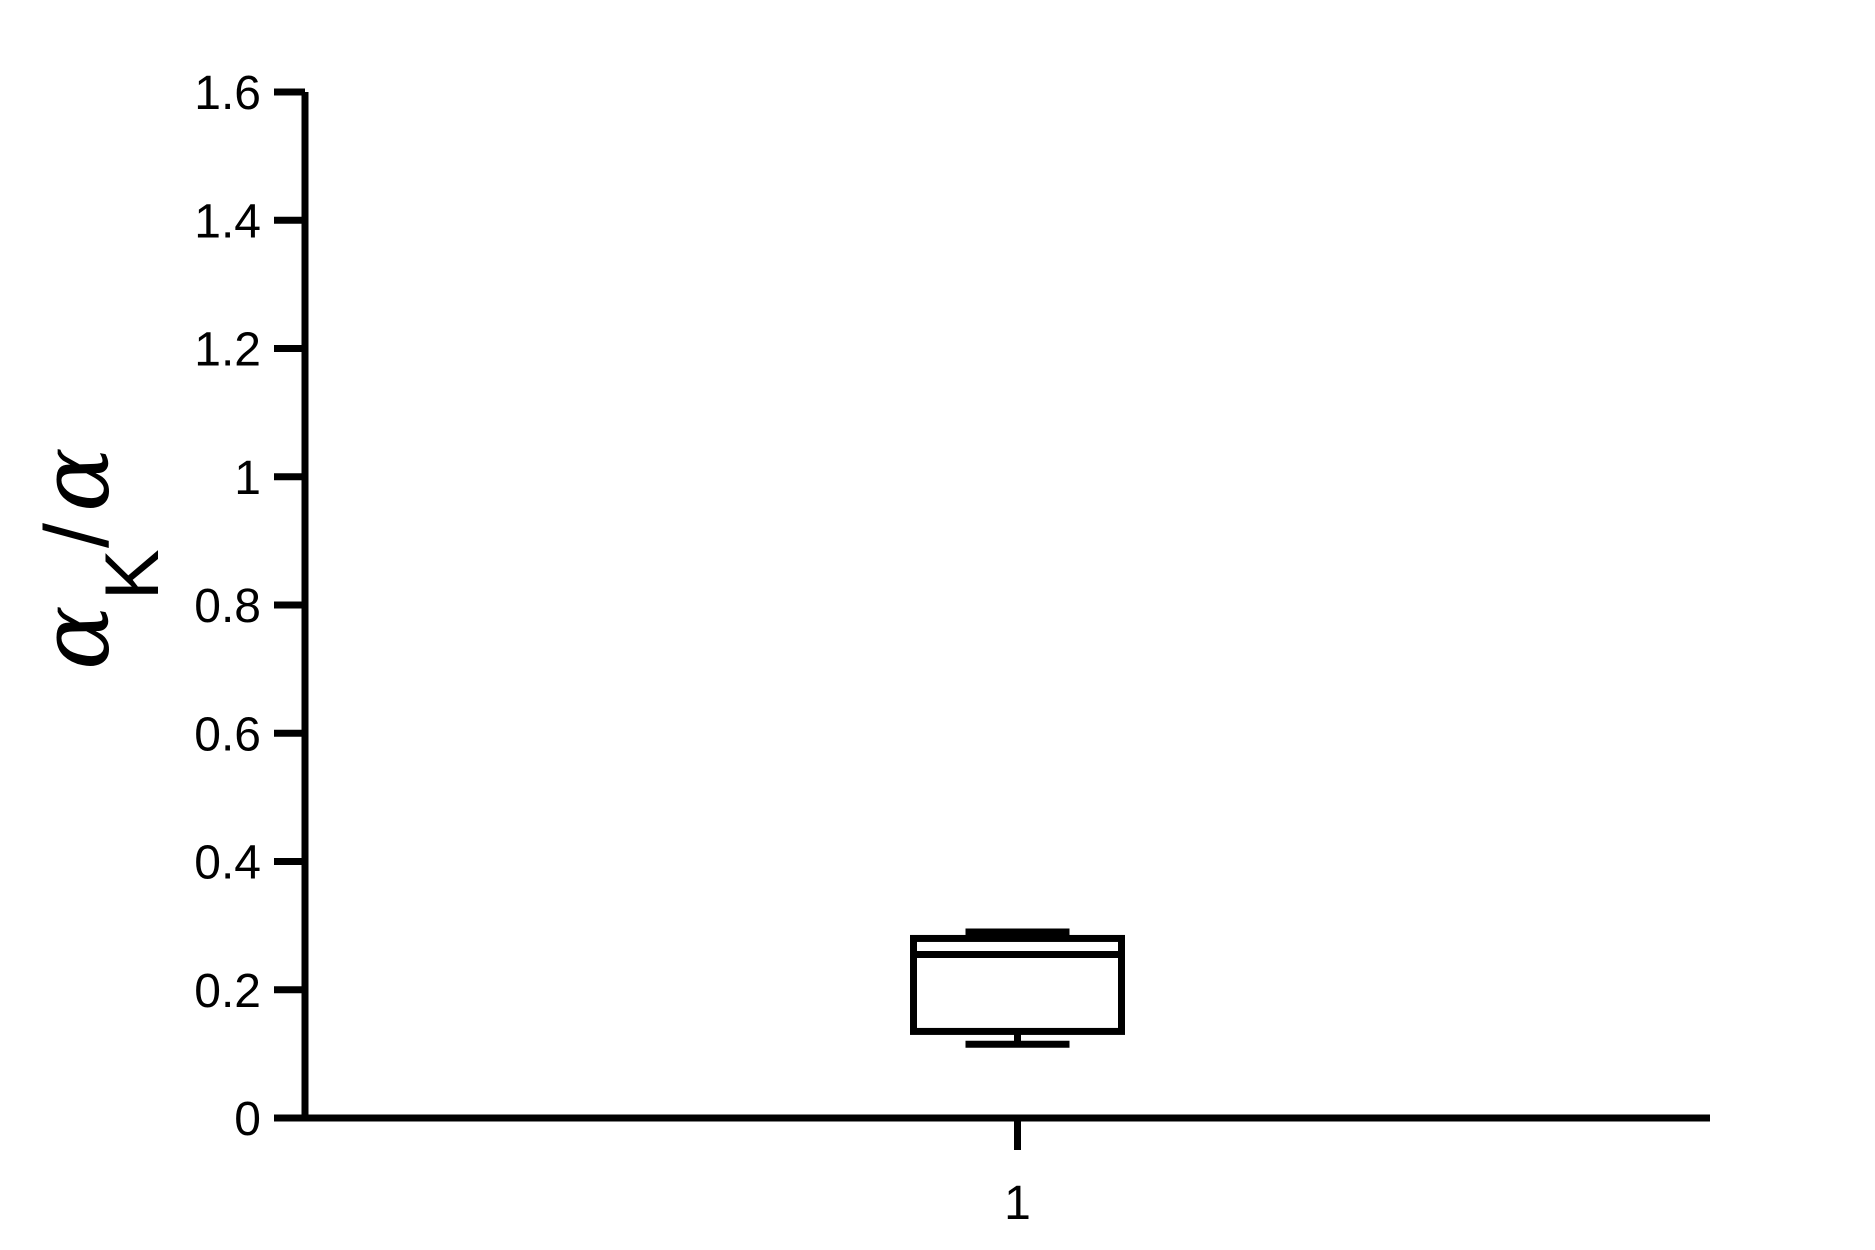 The height and width of the screenshot is (1250, 1875). Describe the element at coordinates (75, 479) in the screenshot. I see `y-axis-label-denominator: α` at that location.